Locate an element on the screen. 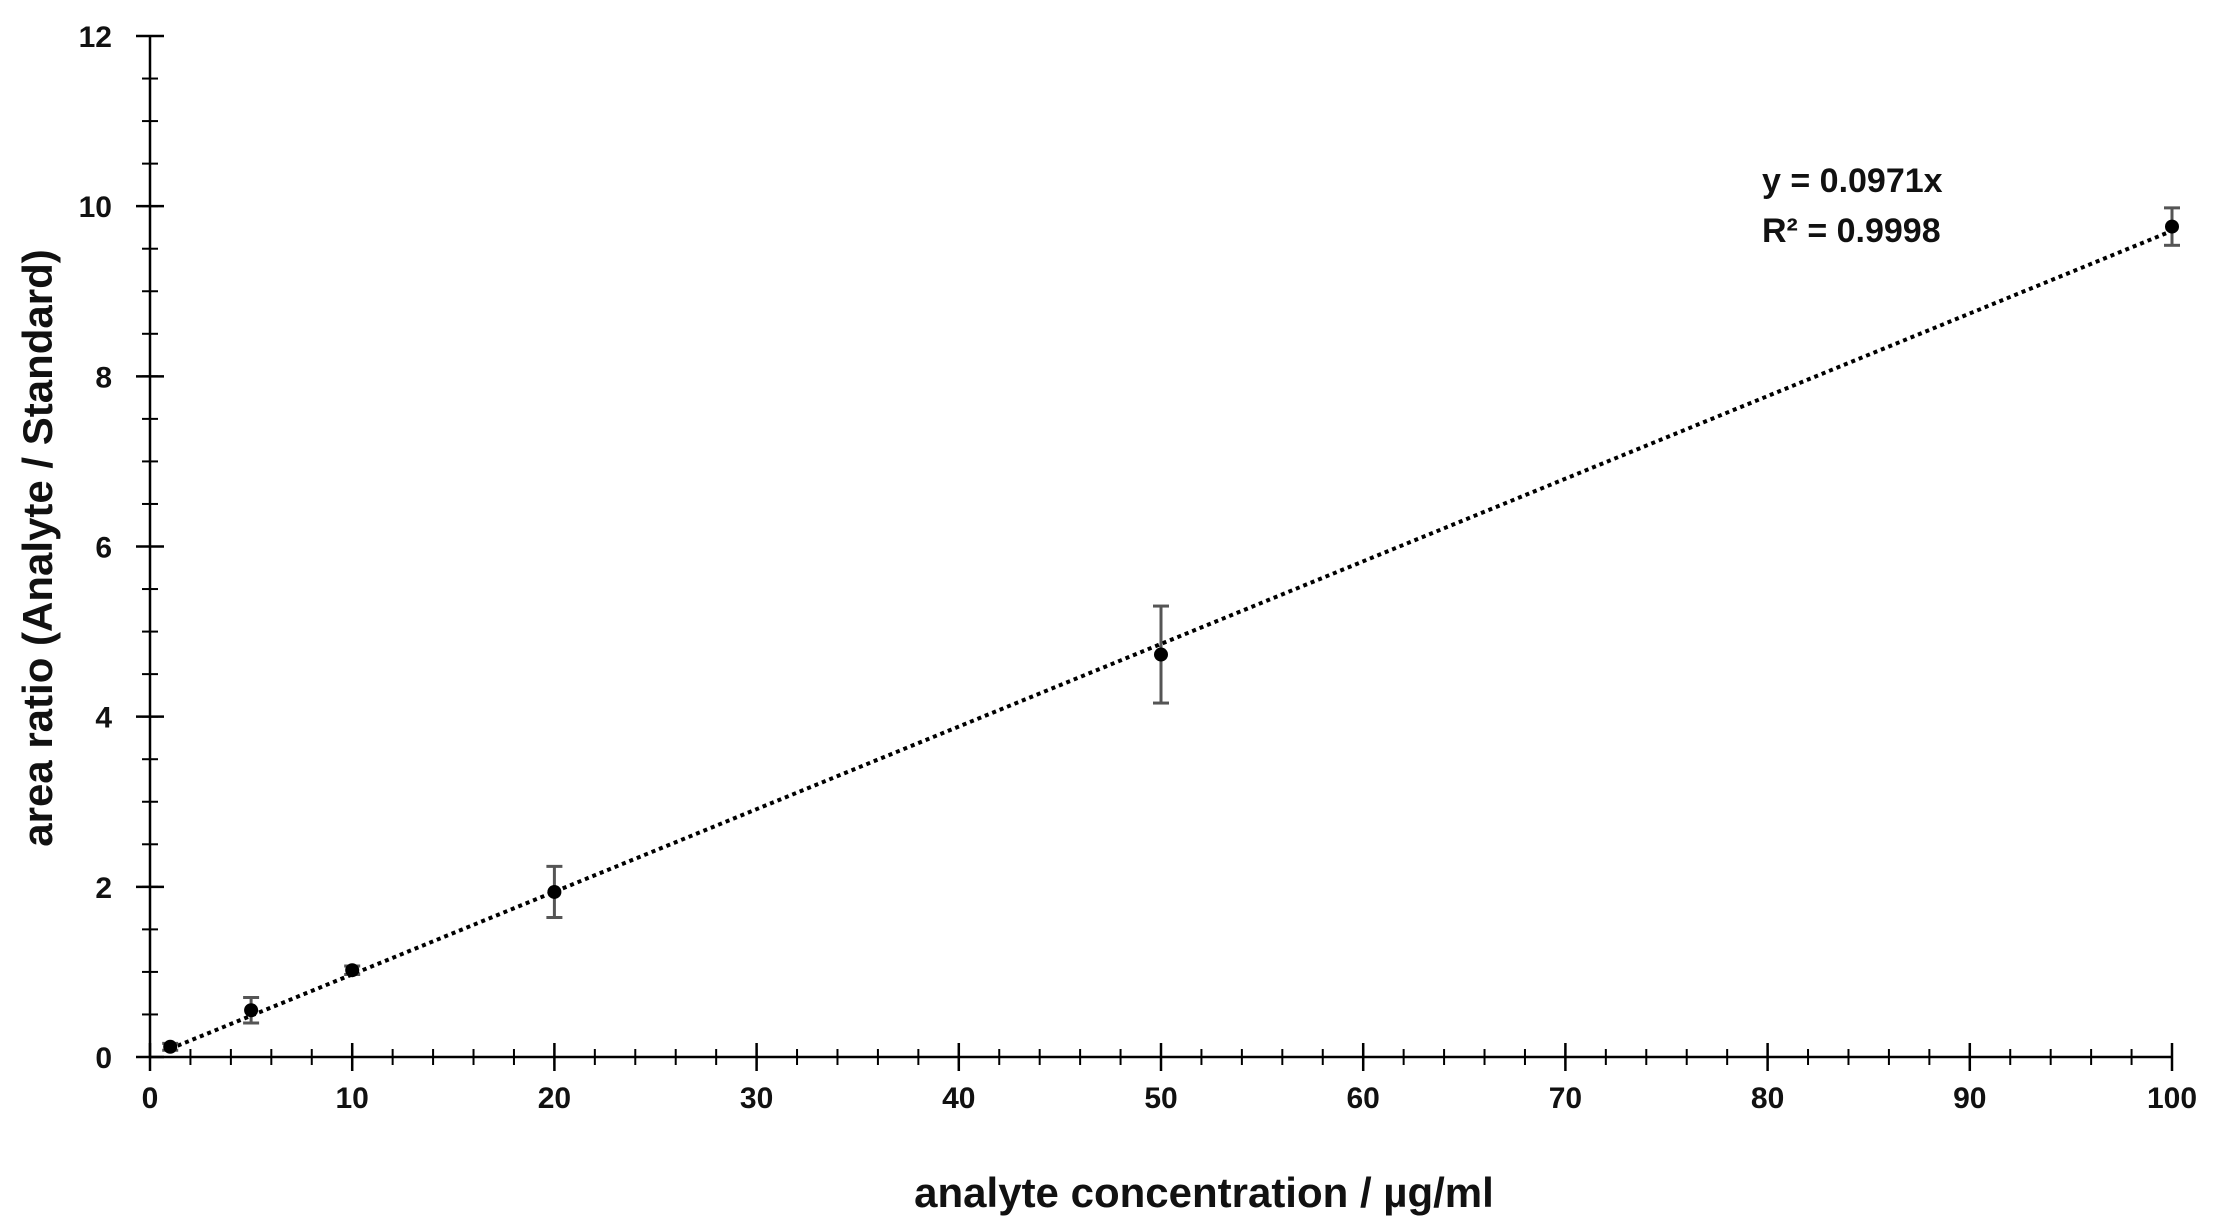  y-tick-label: 2 is located at coordinates (103, 888).